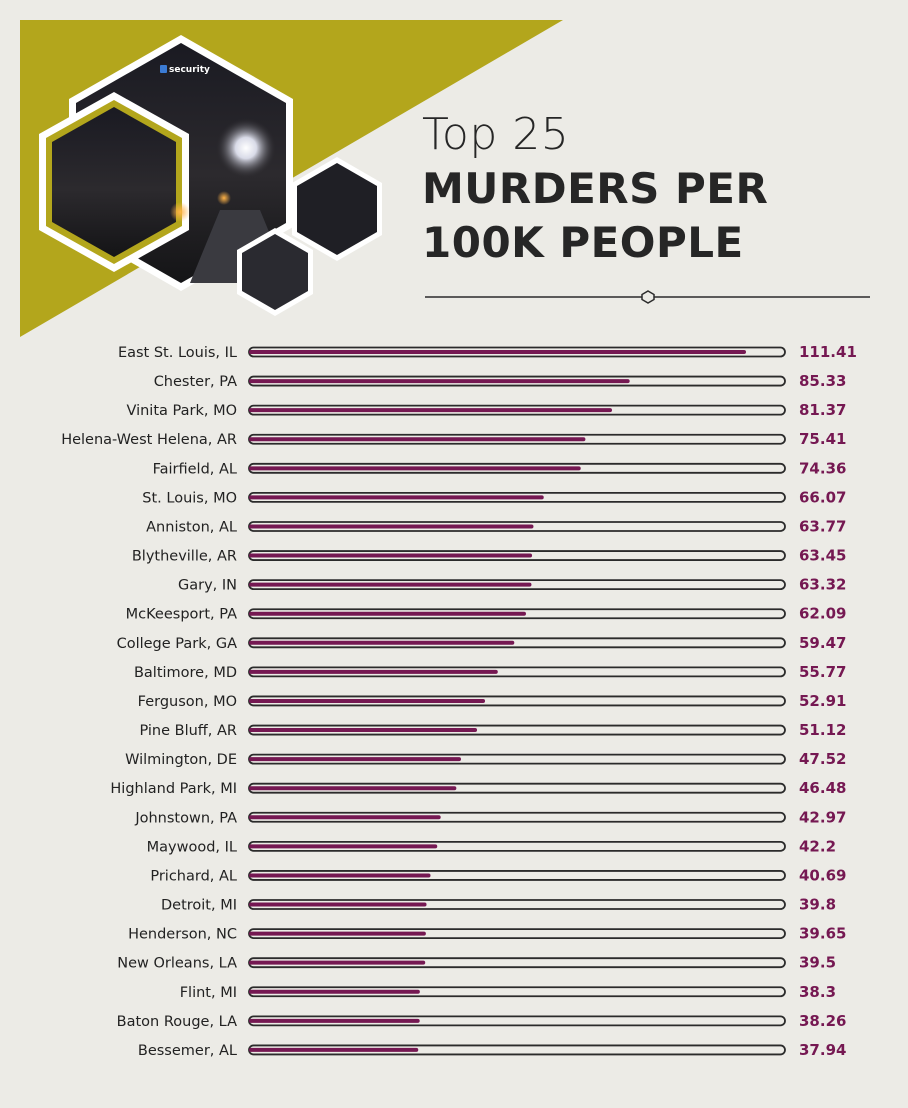  Describe the element at coordinates (187, 702) in the screenshot. I see `category-label: Ferguson, MO` at that location.